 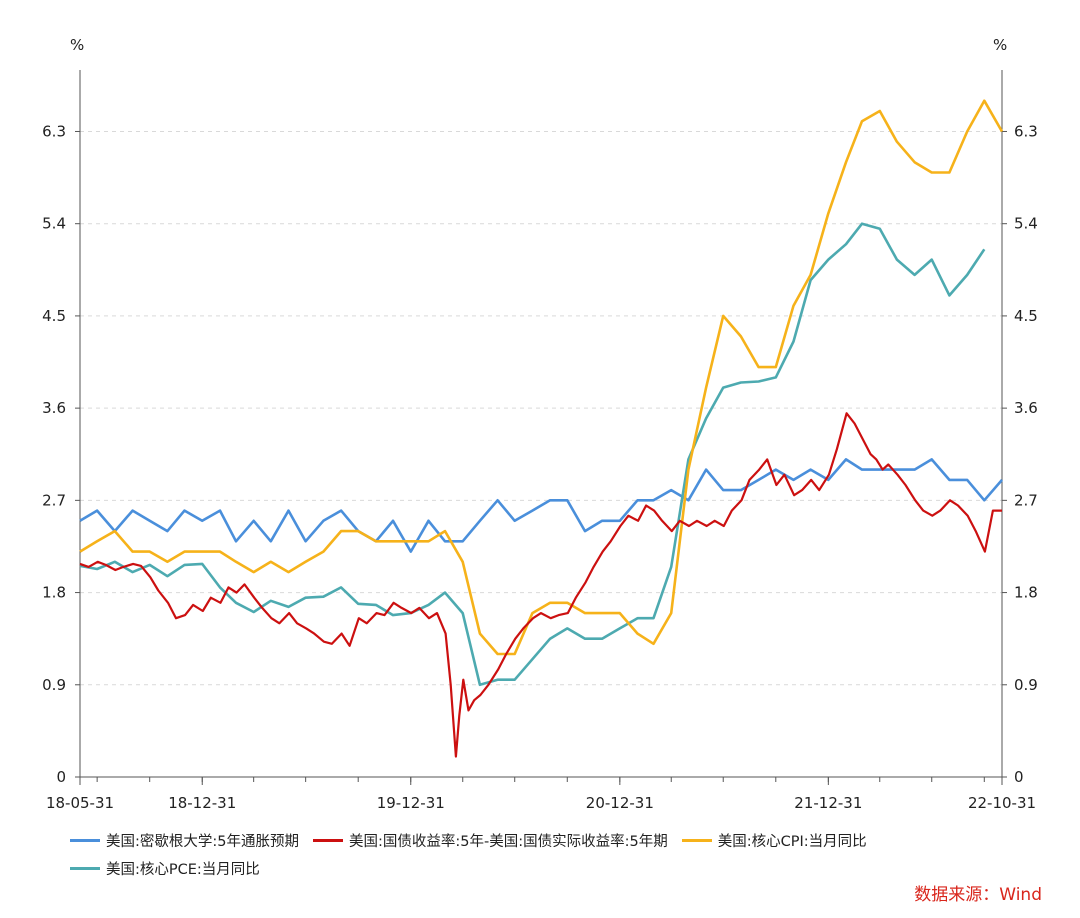 What do you see at coordinates (1002, 803) in the screenshot?
I see `x-tick-label-5: 22-10-31` at bounding box center [1002, 803].